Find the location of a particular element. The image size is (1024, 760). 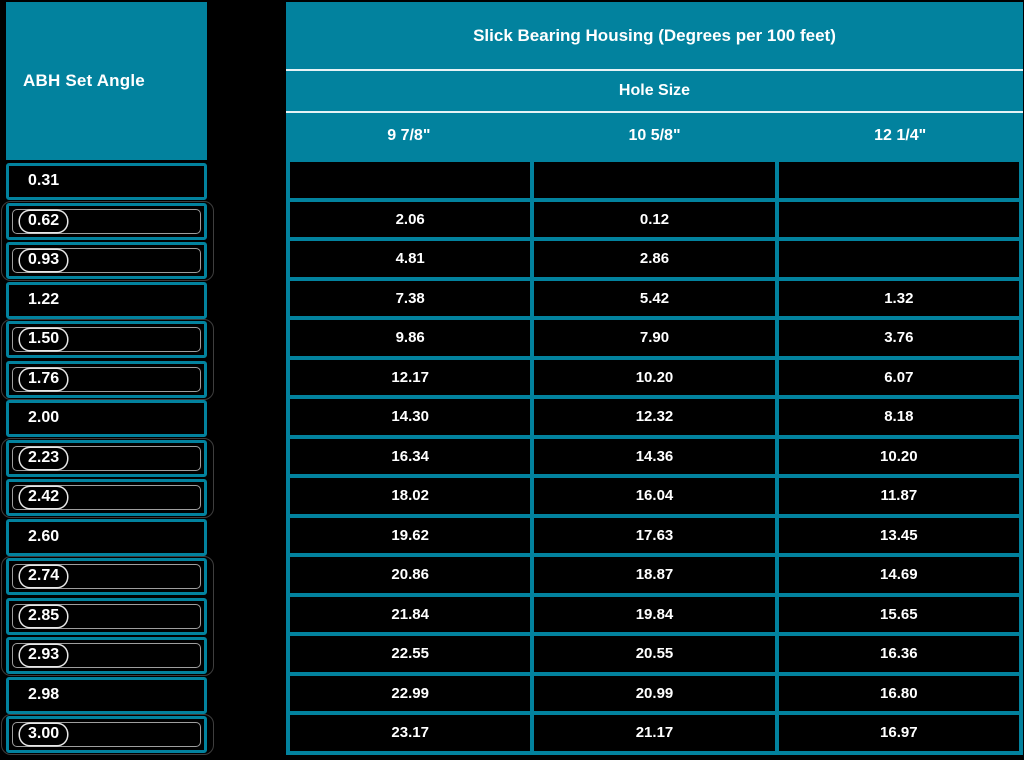

data-cell: 21.84 is located at coordinates (410, 614).